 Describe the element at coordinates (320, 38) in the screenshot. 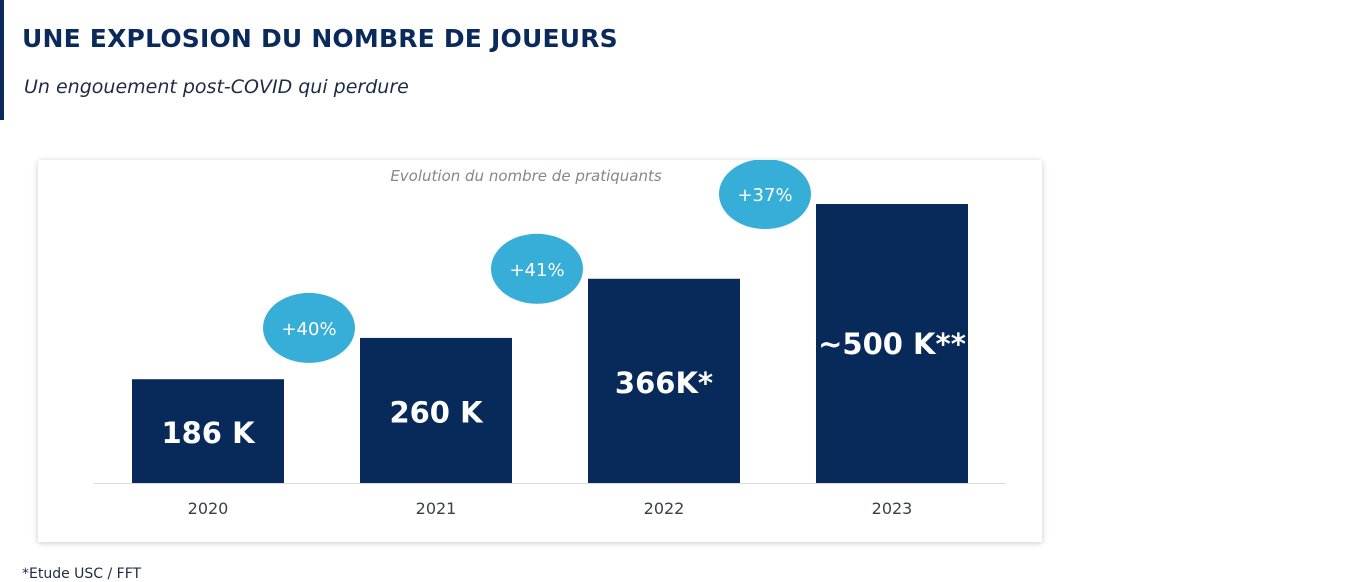

I see `page-title: UNE EXPLOSION DU NOMBRE DE JOUEURS` at that location.